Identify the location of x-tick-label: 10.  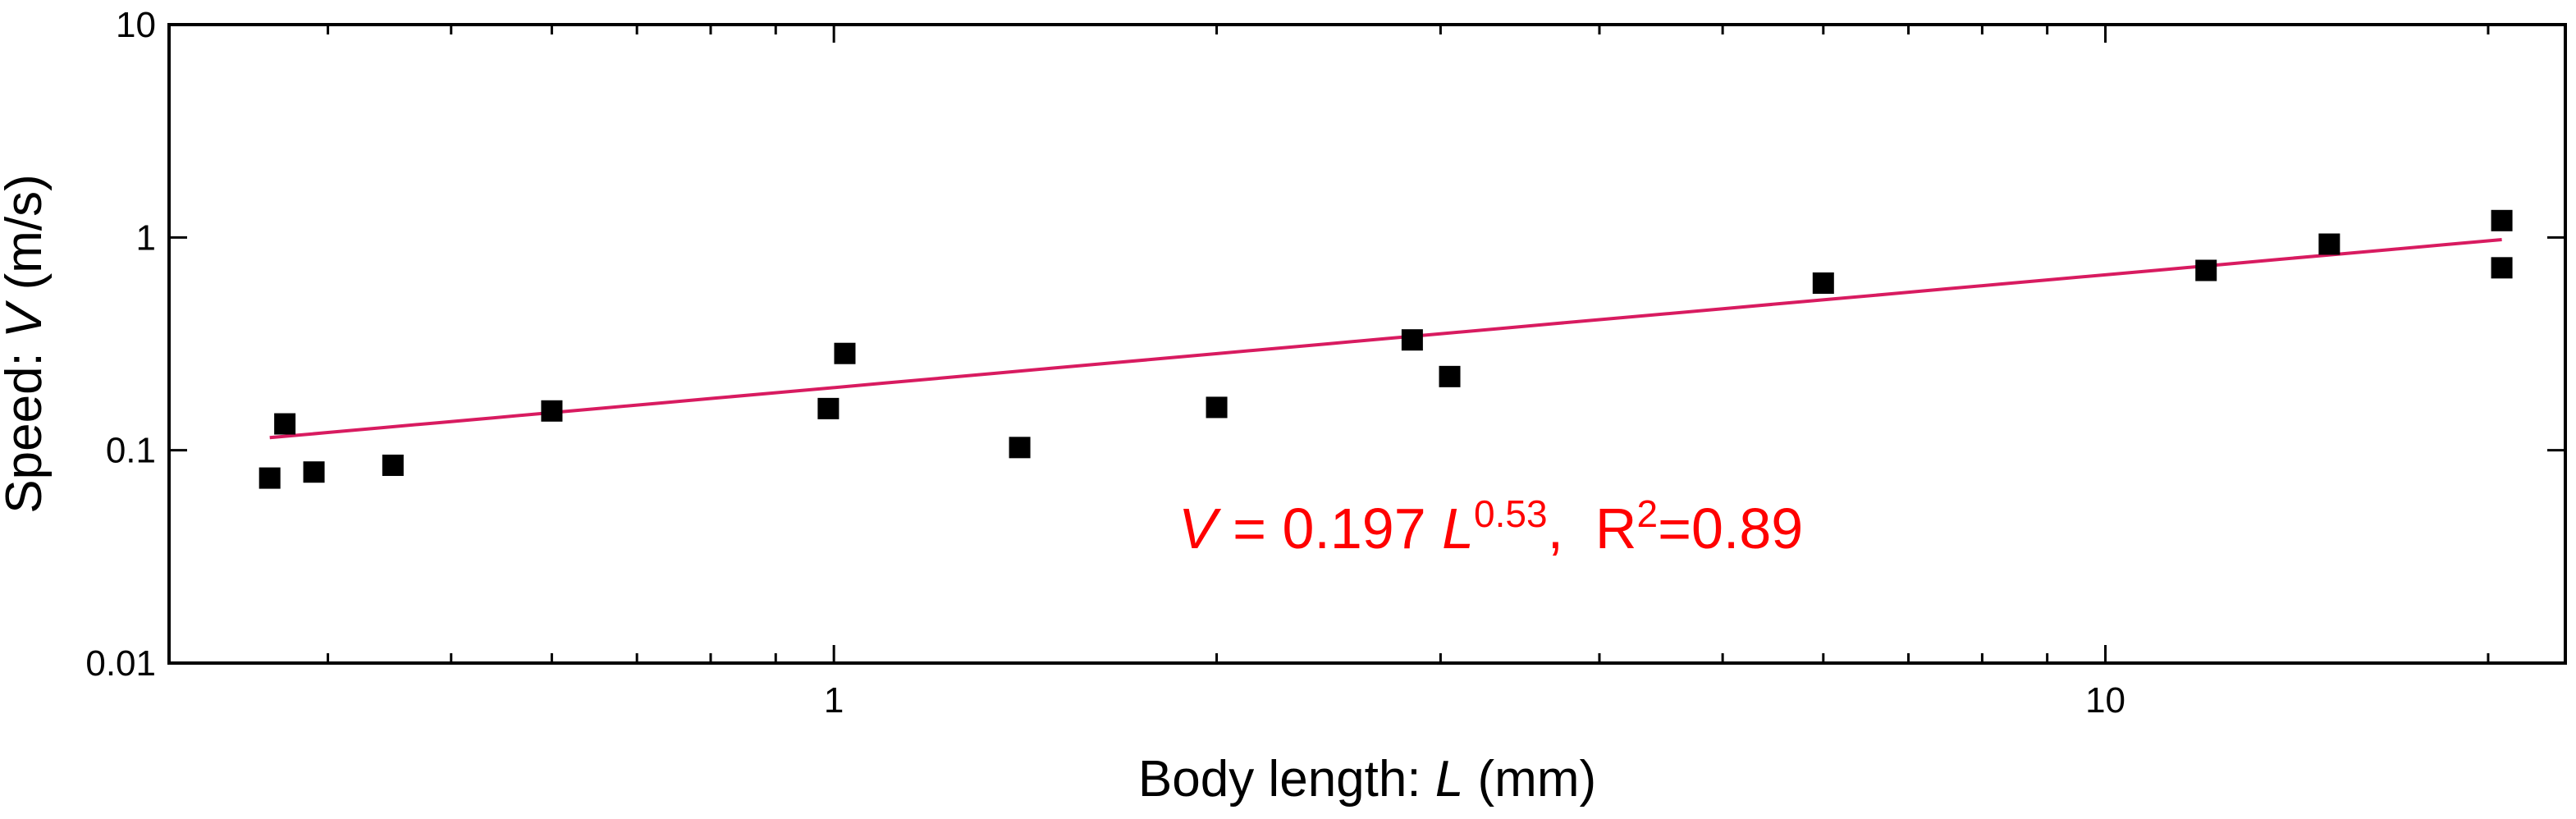
(2105, 700).